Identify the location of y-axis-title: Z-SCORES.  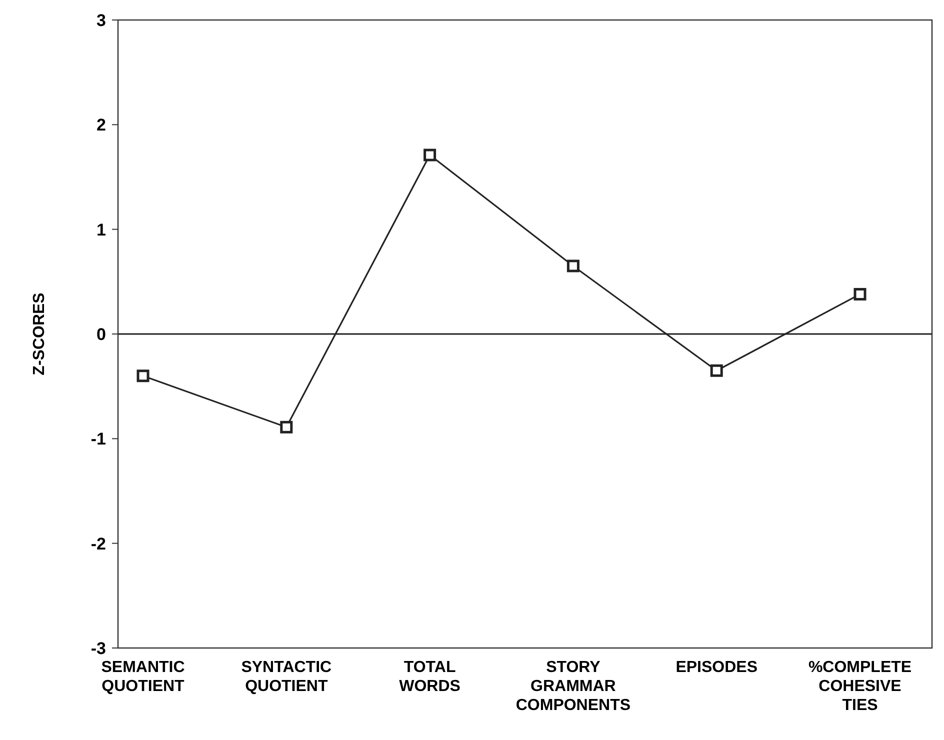
(39, 334).